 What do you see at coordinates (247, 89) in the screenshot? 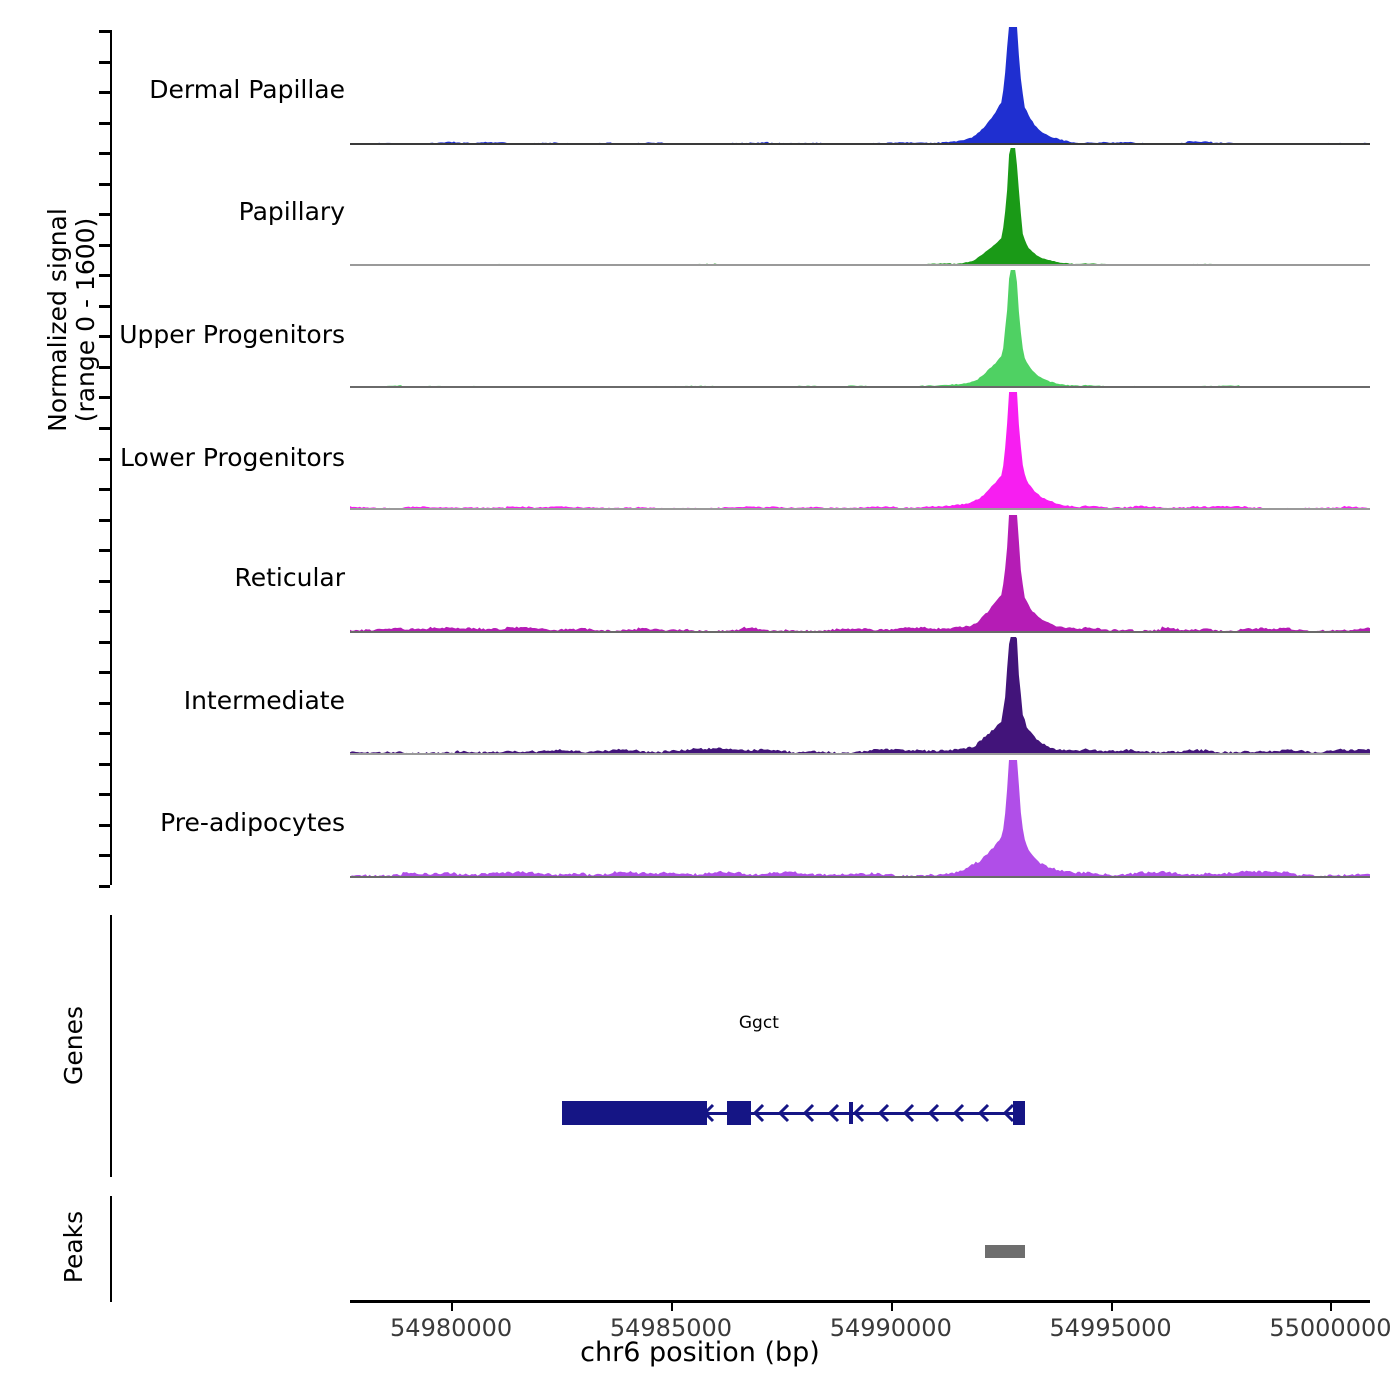
I see `track-label-dermal-papillae: Dermal Papillae` at bounding box center [247, 89].